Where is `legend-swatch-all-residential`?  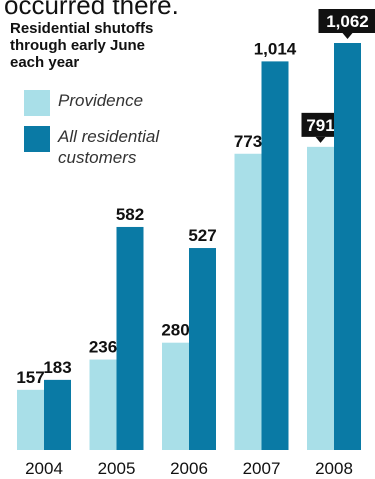
legend-swatch-all-residential is located at coordinates (37, 139).